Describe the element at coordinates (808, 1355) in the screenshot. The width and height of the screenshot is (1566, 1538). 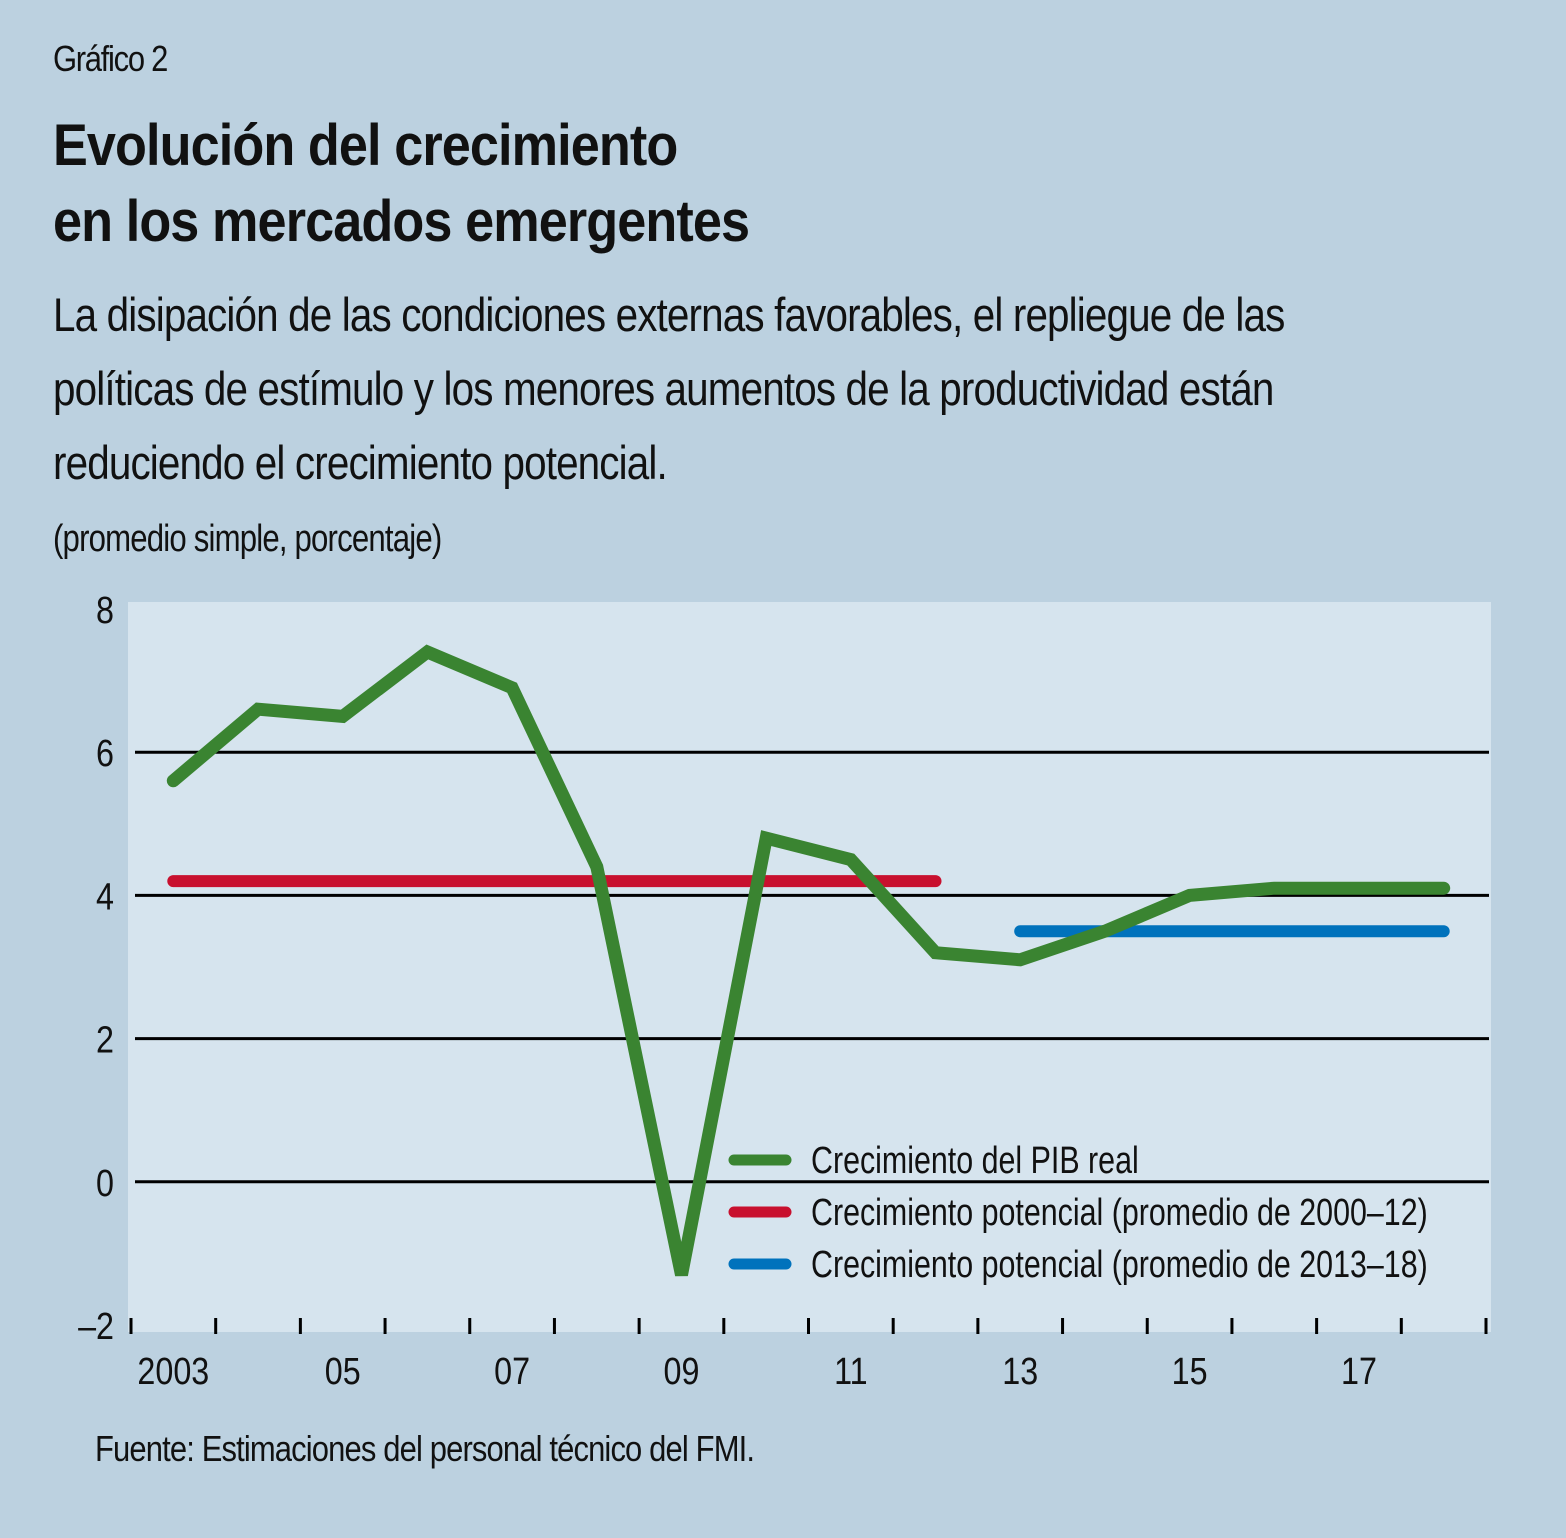
I see `x-axis: 2003 05 07 09 11 13 15 17` at that location.